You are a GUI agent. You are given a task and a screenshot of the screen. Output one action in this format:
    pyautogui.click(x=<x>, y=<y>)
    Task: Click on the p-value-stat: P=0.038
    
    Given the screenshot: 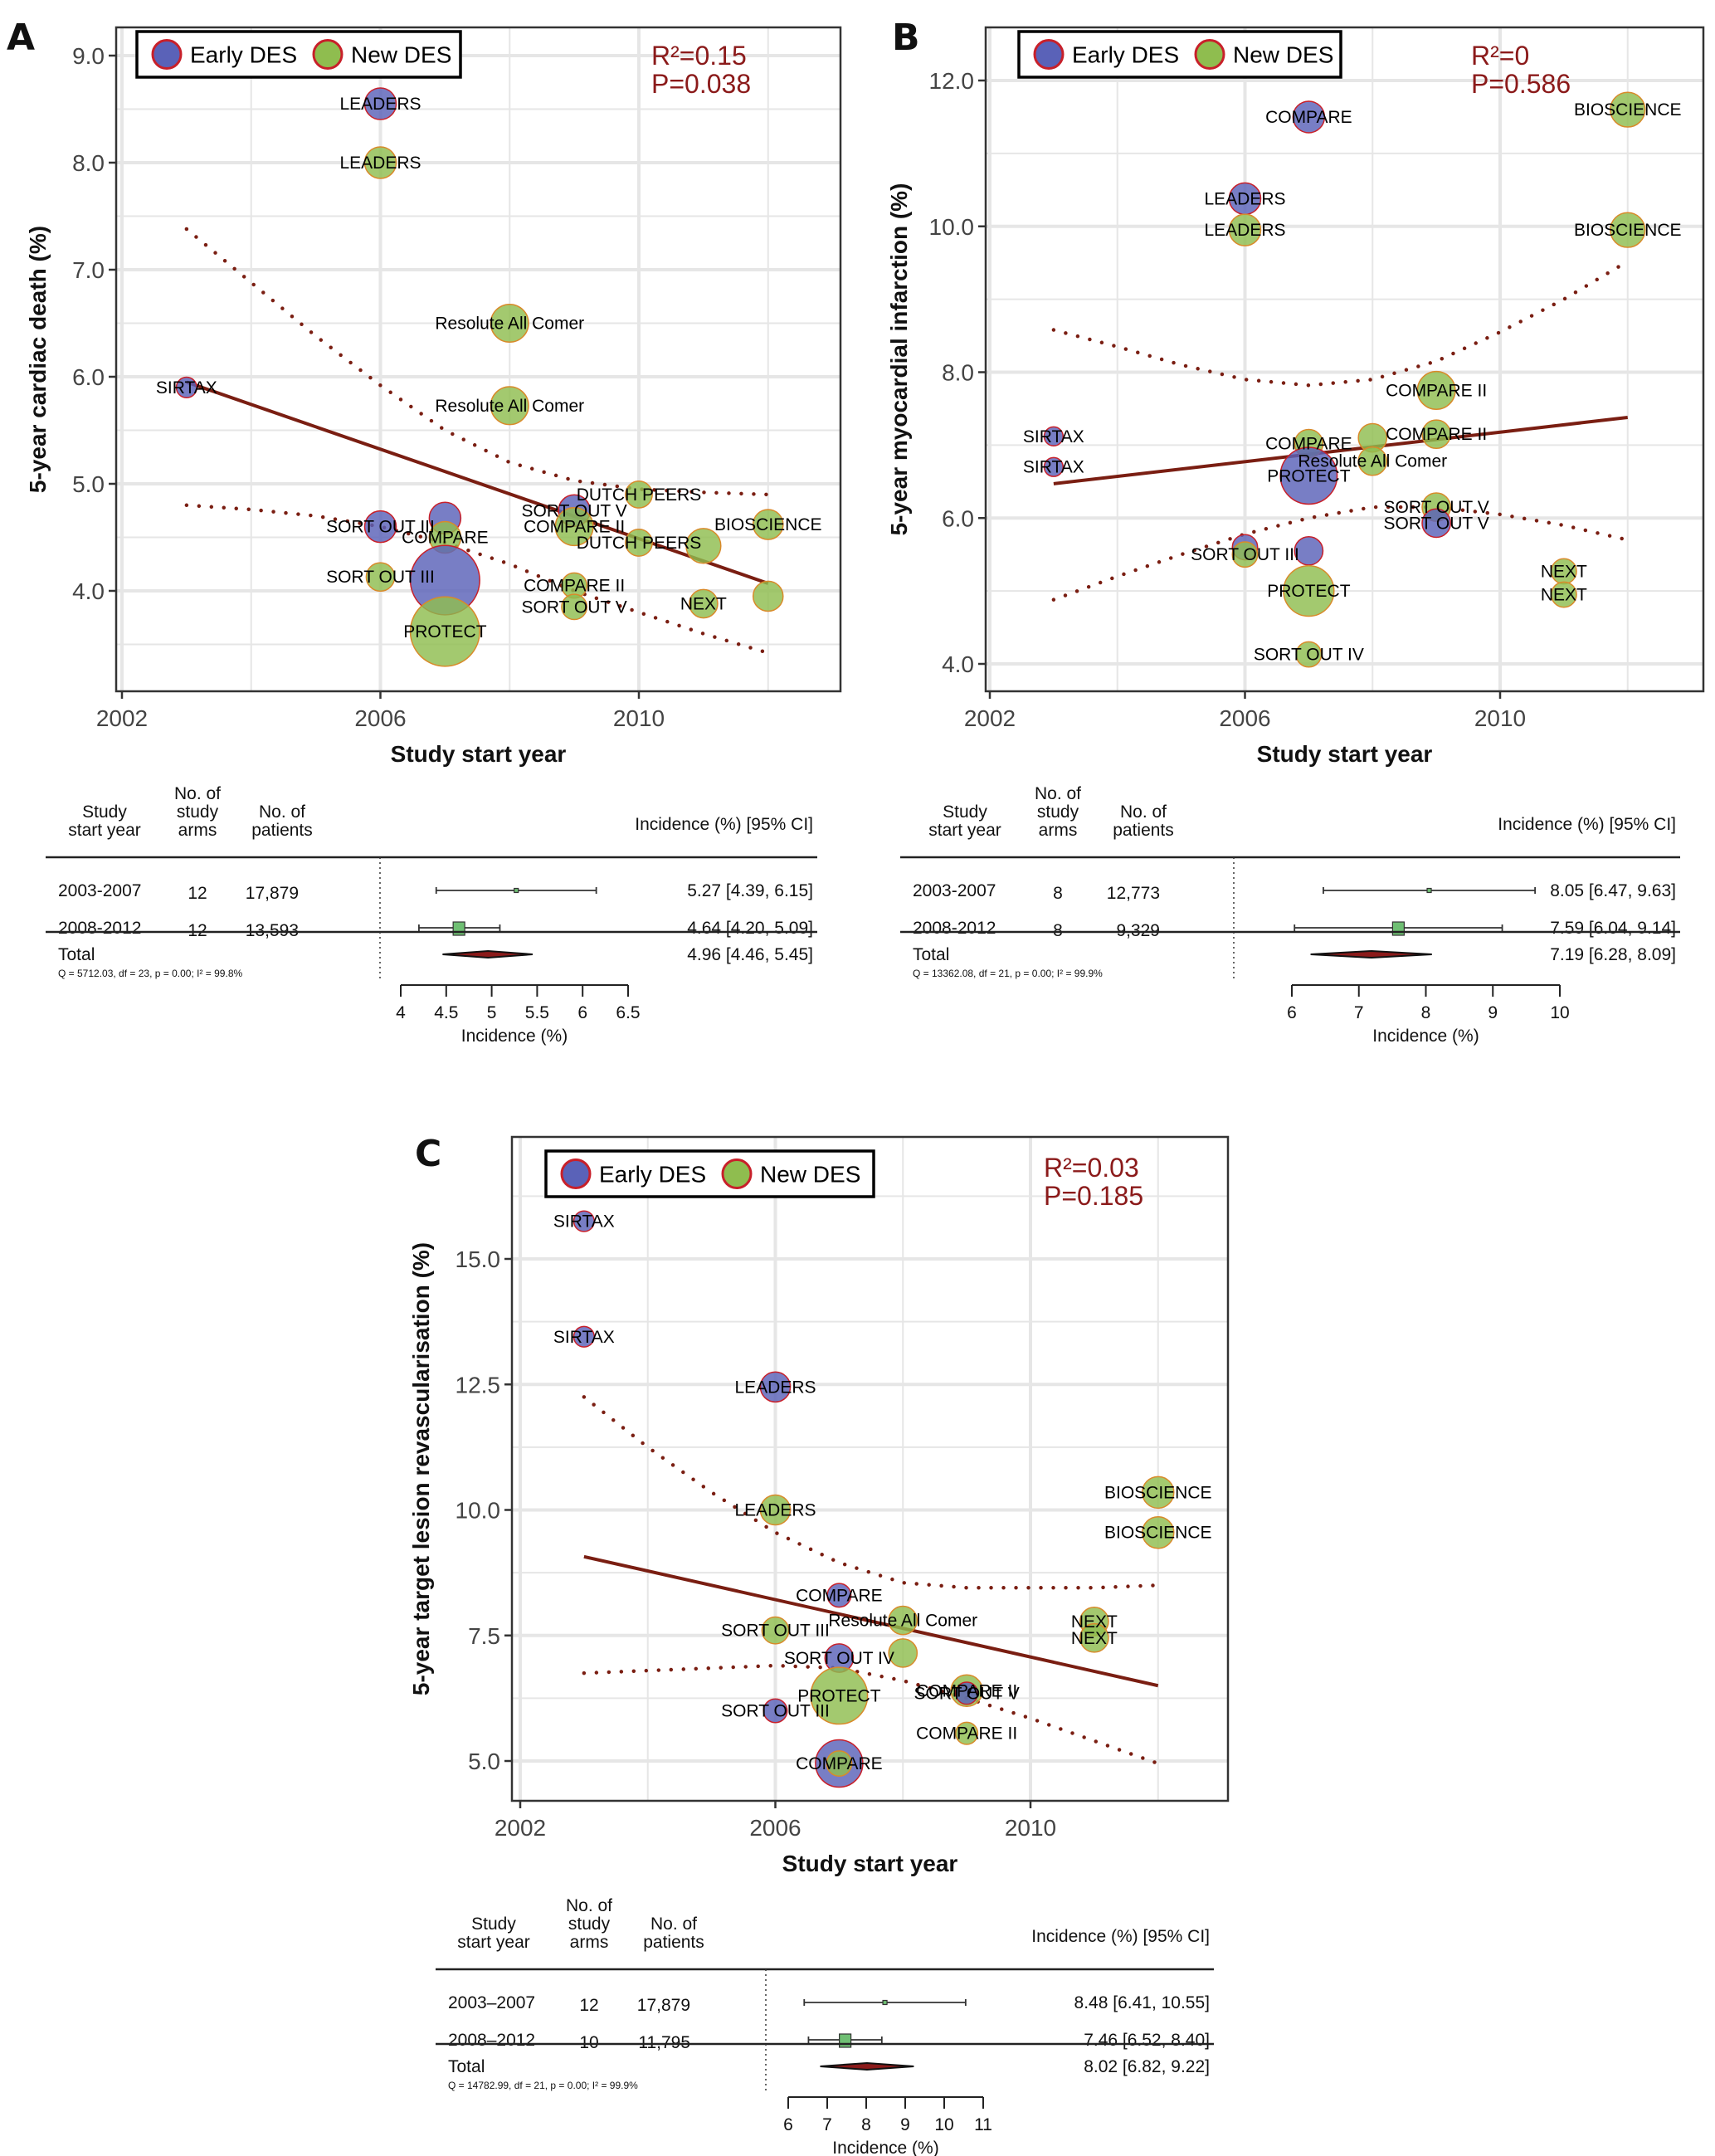 What is the action you would take?
    pyautogui.click(x=701, y=84)
    